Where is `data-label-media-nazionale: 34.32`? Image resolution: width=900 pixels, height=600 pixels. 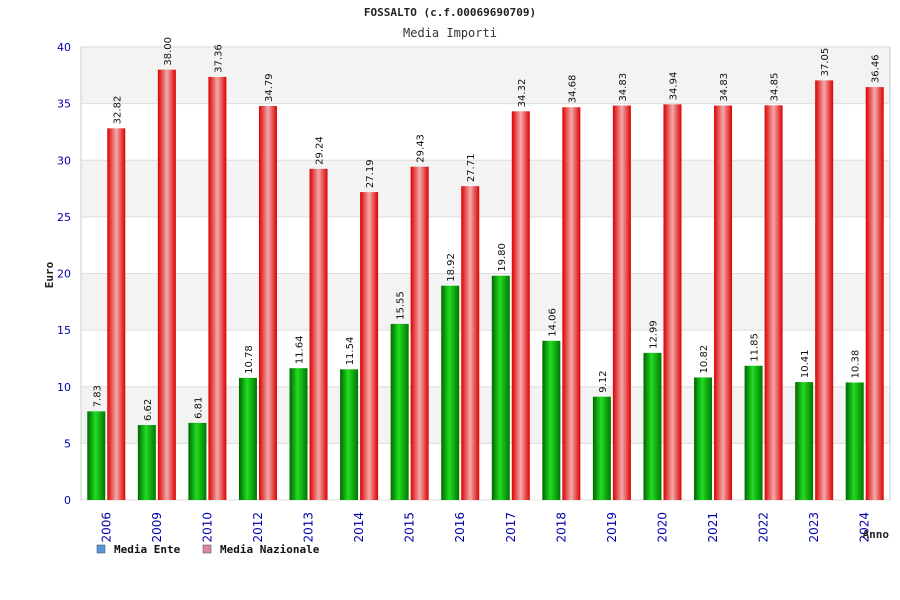
data-label-media-nazionale: 34.32 is located at coordinates (522, 93).